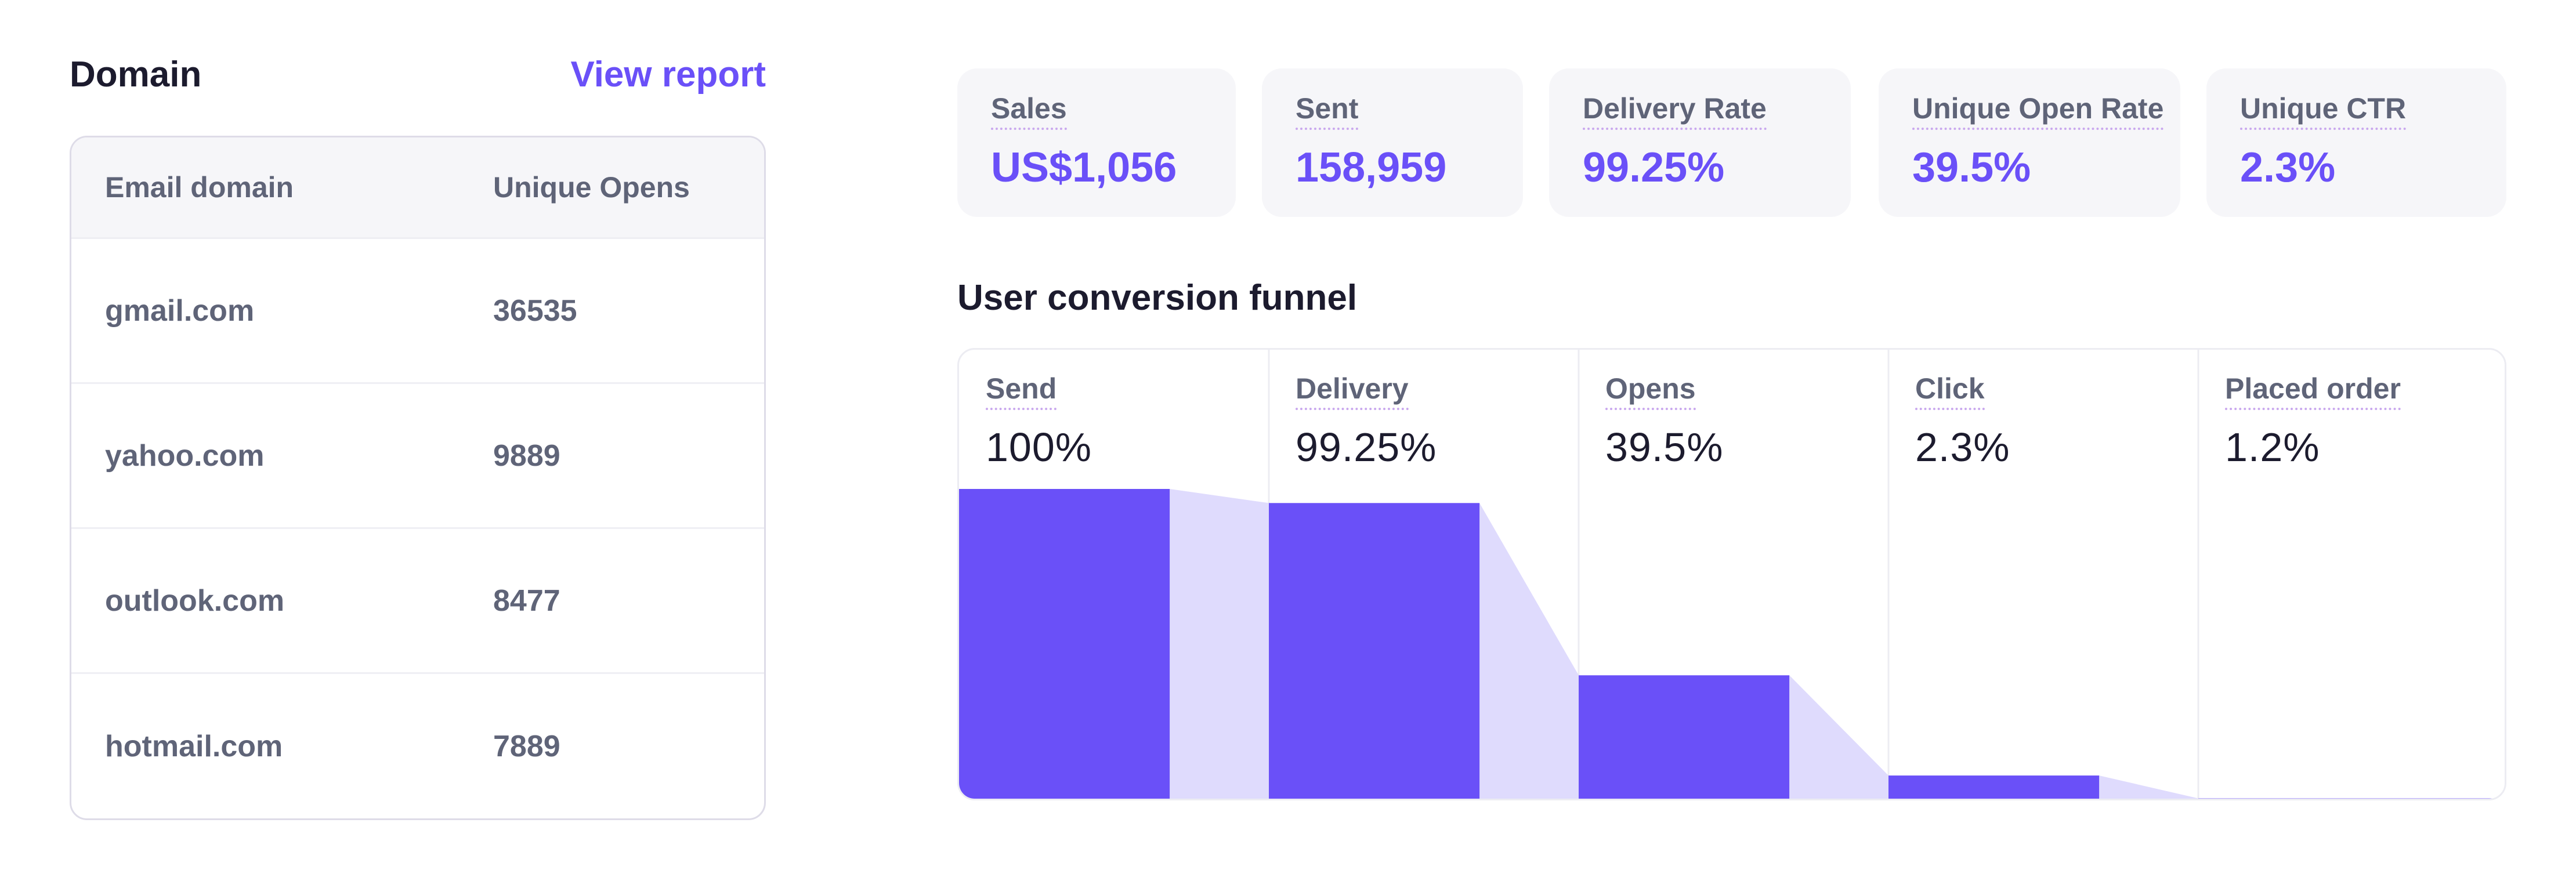  Describe the element at coordinates (1039, 447) in the screenshot. I see `funnel-stage-pct-send: 100%` at that location.